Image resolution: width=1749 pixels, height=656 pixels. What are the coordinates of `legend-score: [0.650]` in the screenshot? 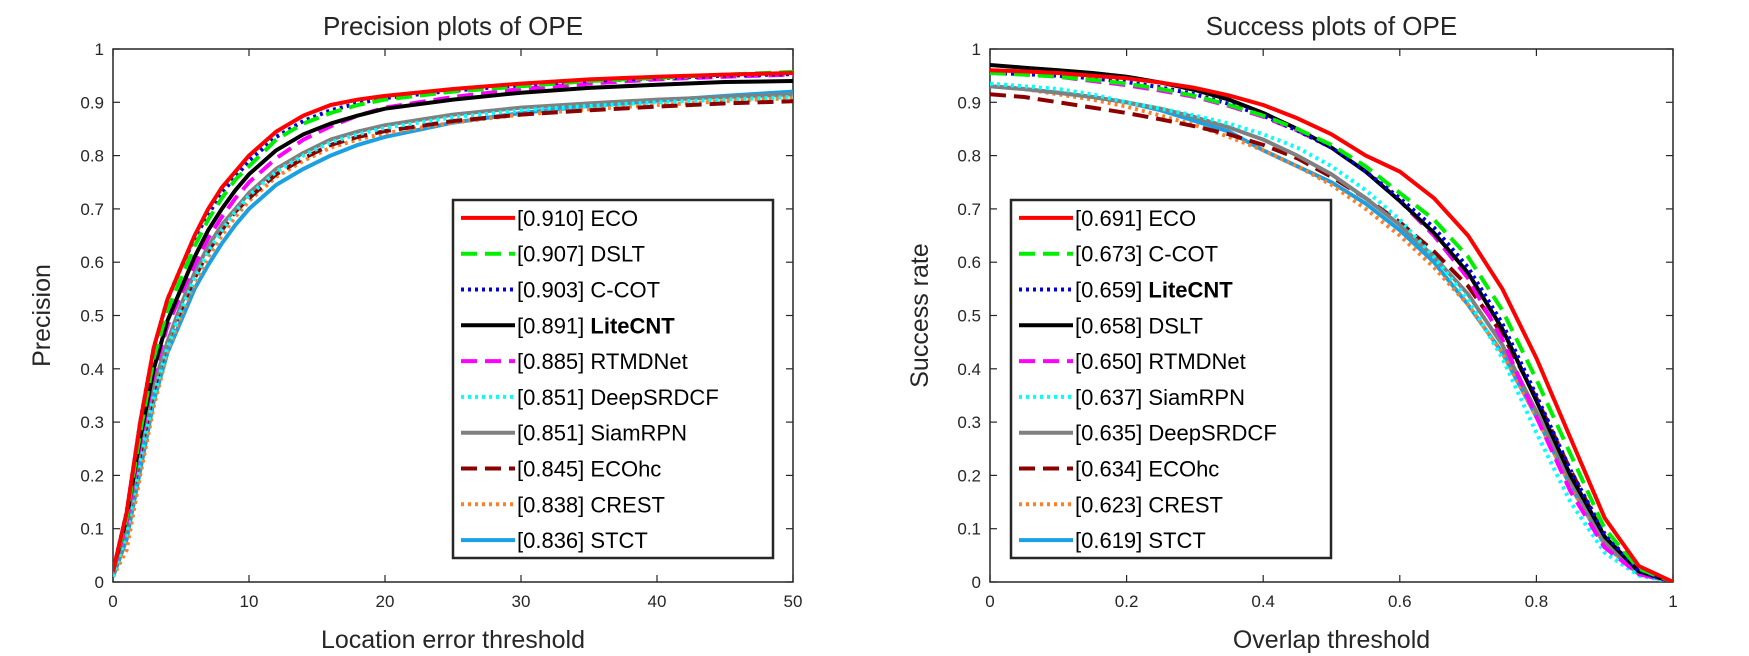 It's located at (1111, 361).